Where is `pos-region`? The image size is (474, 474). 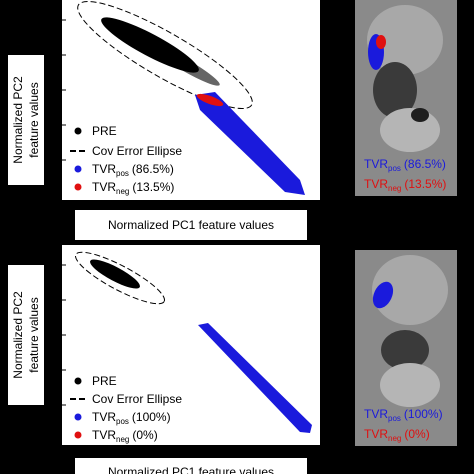
pos-region is located at coordinates (383, 295).